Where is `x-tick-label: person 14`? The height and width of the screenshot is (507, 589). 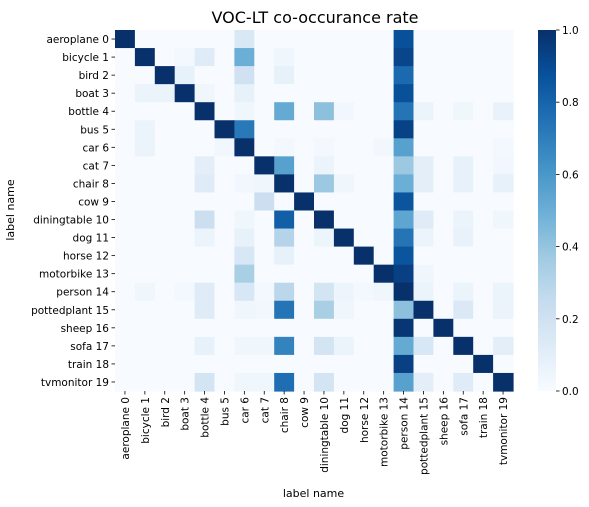 x-tick-label: person 14 is located at coordinates (405, 423).